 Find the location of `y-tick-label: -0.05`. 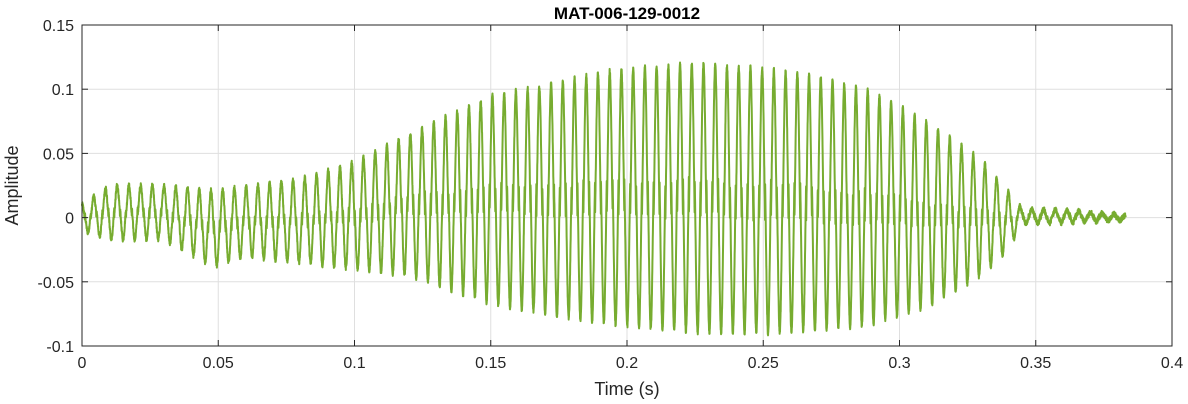

y-tick-label: -0.05 is located at coordinates (56, 283).